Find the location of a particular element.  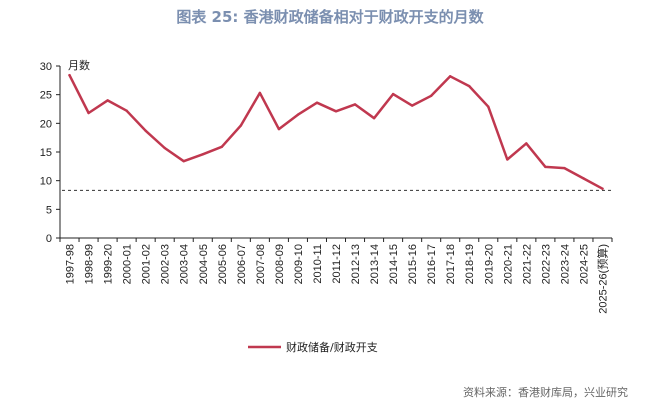

x-tick-label: 2018-19 is located at coordinates (470, 264).